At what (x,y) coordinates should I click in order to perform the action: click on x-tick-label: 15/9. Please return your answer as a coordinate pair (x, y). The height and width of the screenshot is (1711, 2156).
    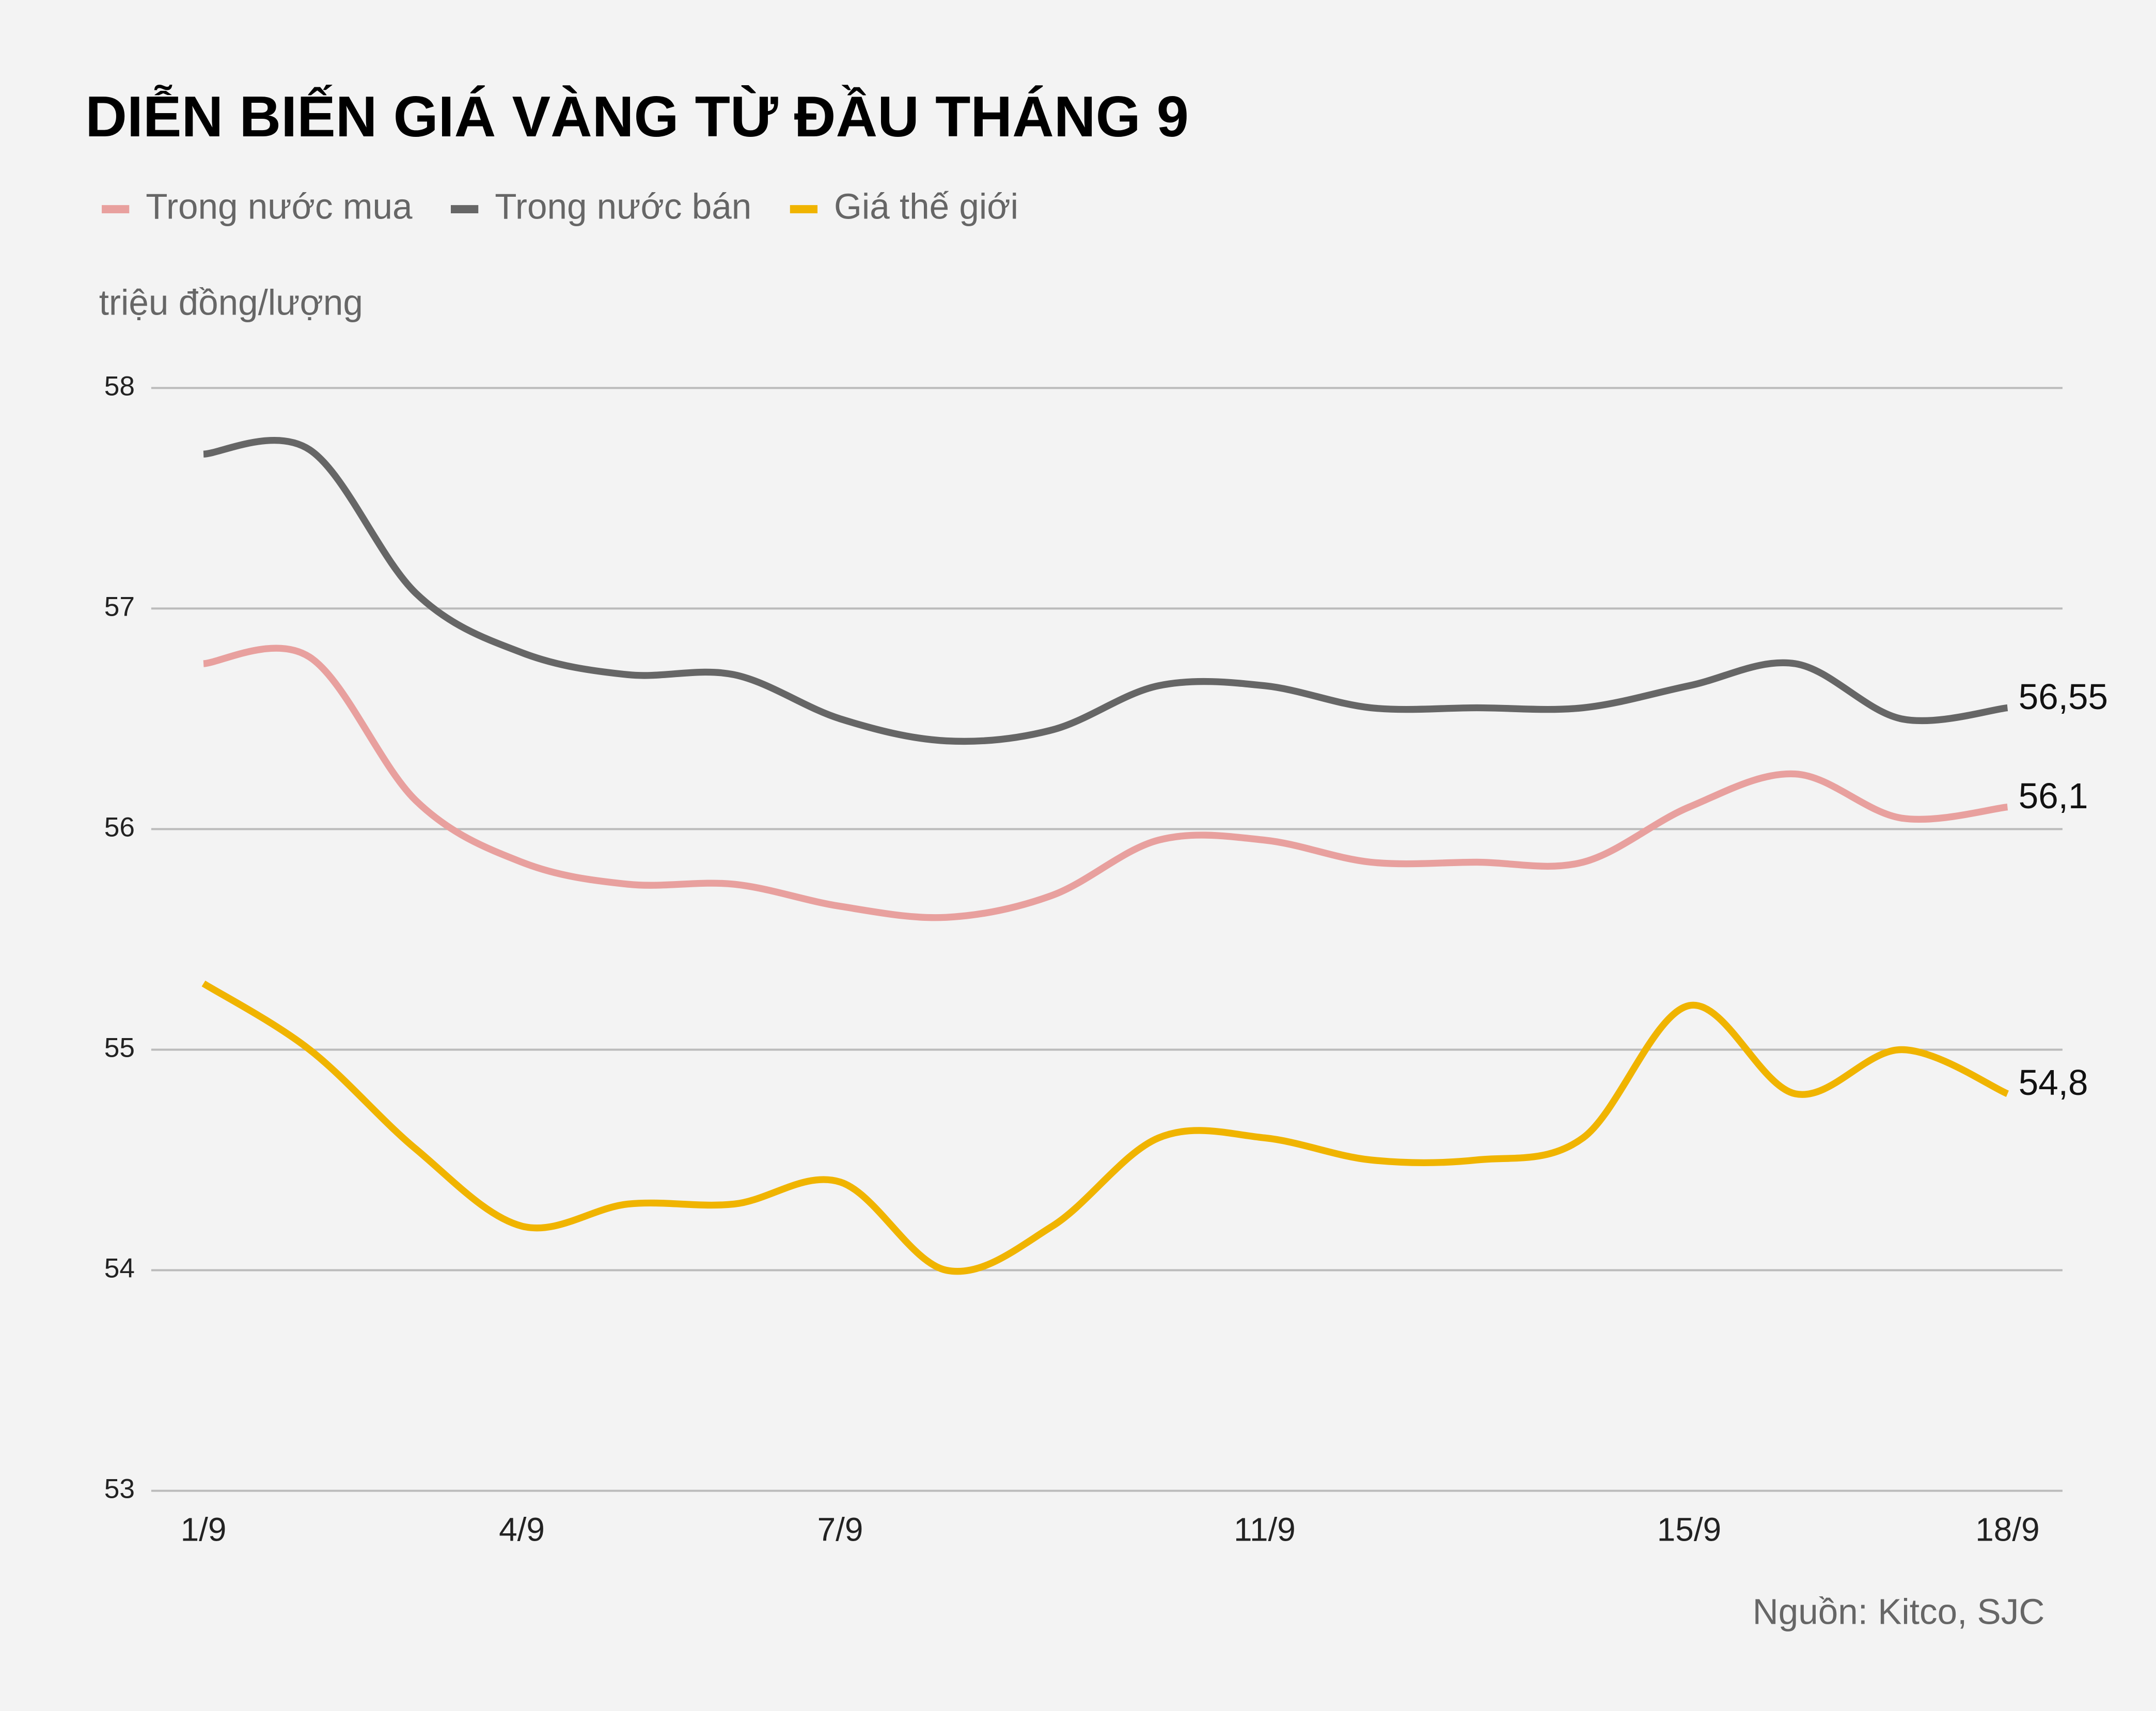
    Looking at the image, I should click on (1689, 1529).